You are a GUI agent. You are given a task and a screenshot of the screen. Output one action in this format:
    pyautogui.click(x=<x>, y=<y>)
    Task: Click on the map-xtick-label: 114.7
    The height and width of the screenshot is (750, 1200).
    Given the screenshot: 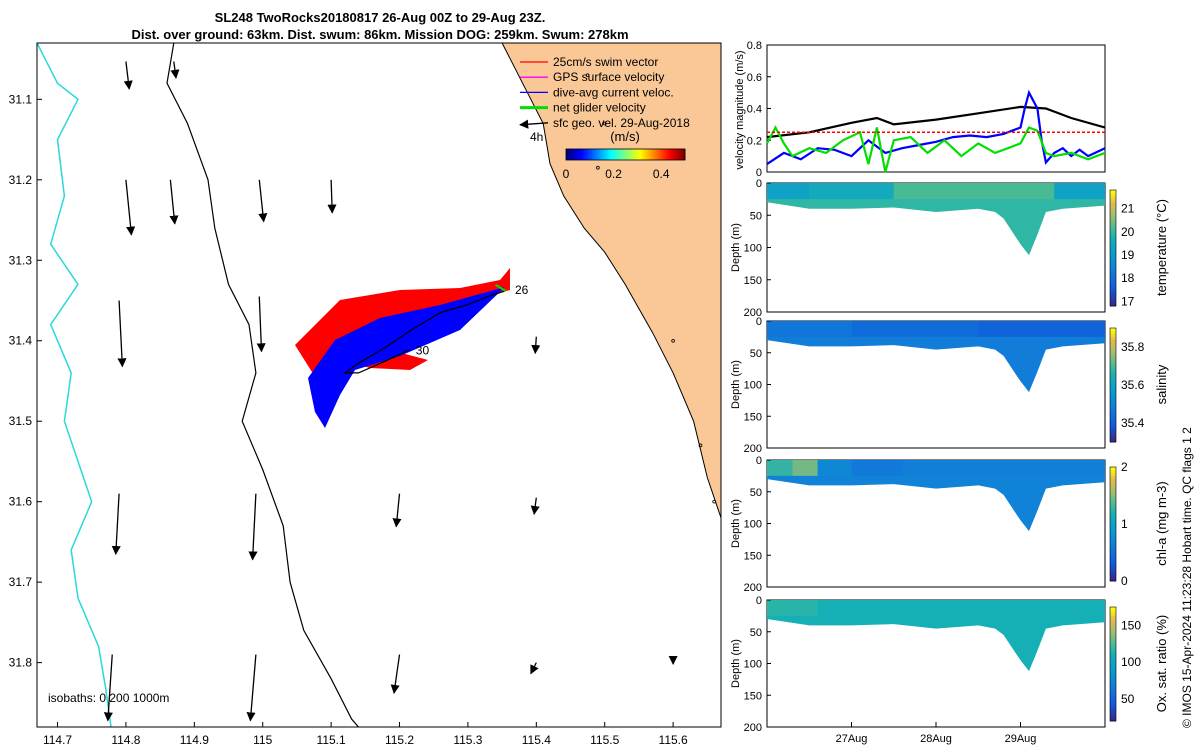 What is the action you would take?
    pyautogui.click(x=57, y=740)
    